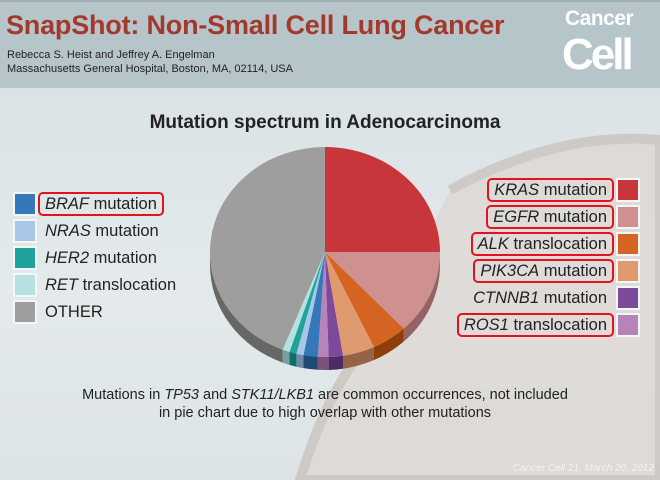 The image size is (660, 480). Describe the element at coordinates (267, 248) in the screenshot. I see `pie-slice-other` at that location.